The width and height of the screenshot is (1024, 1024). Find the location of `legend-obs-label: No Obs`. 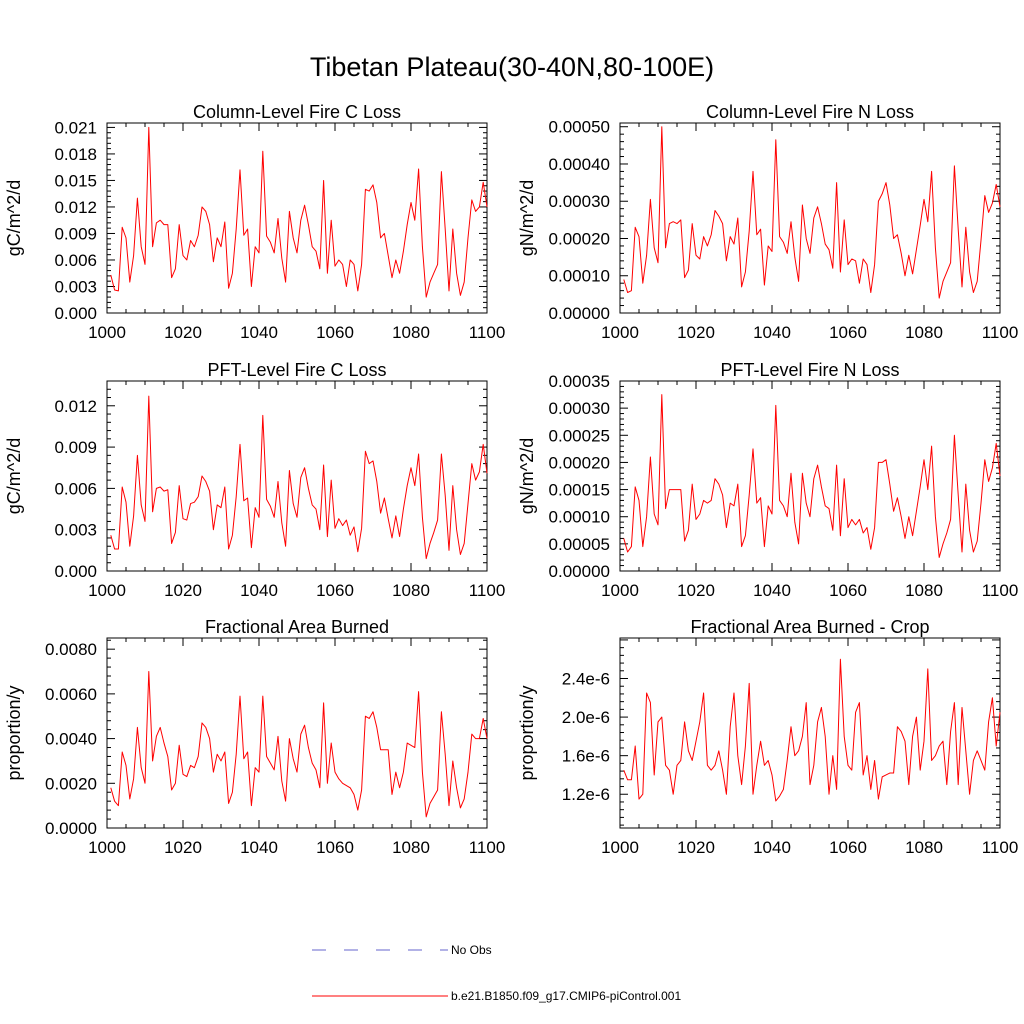

legend-obs-label: No Obs is located at coordinates (471, 950).